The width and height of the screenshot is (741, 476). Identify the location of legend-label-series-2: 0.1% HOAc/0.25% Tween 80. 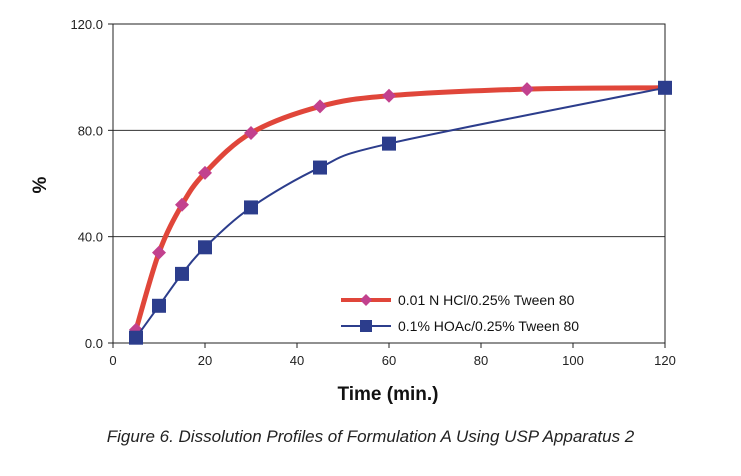
(488, 326).